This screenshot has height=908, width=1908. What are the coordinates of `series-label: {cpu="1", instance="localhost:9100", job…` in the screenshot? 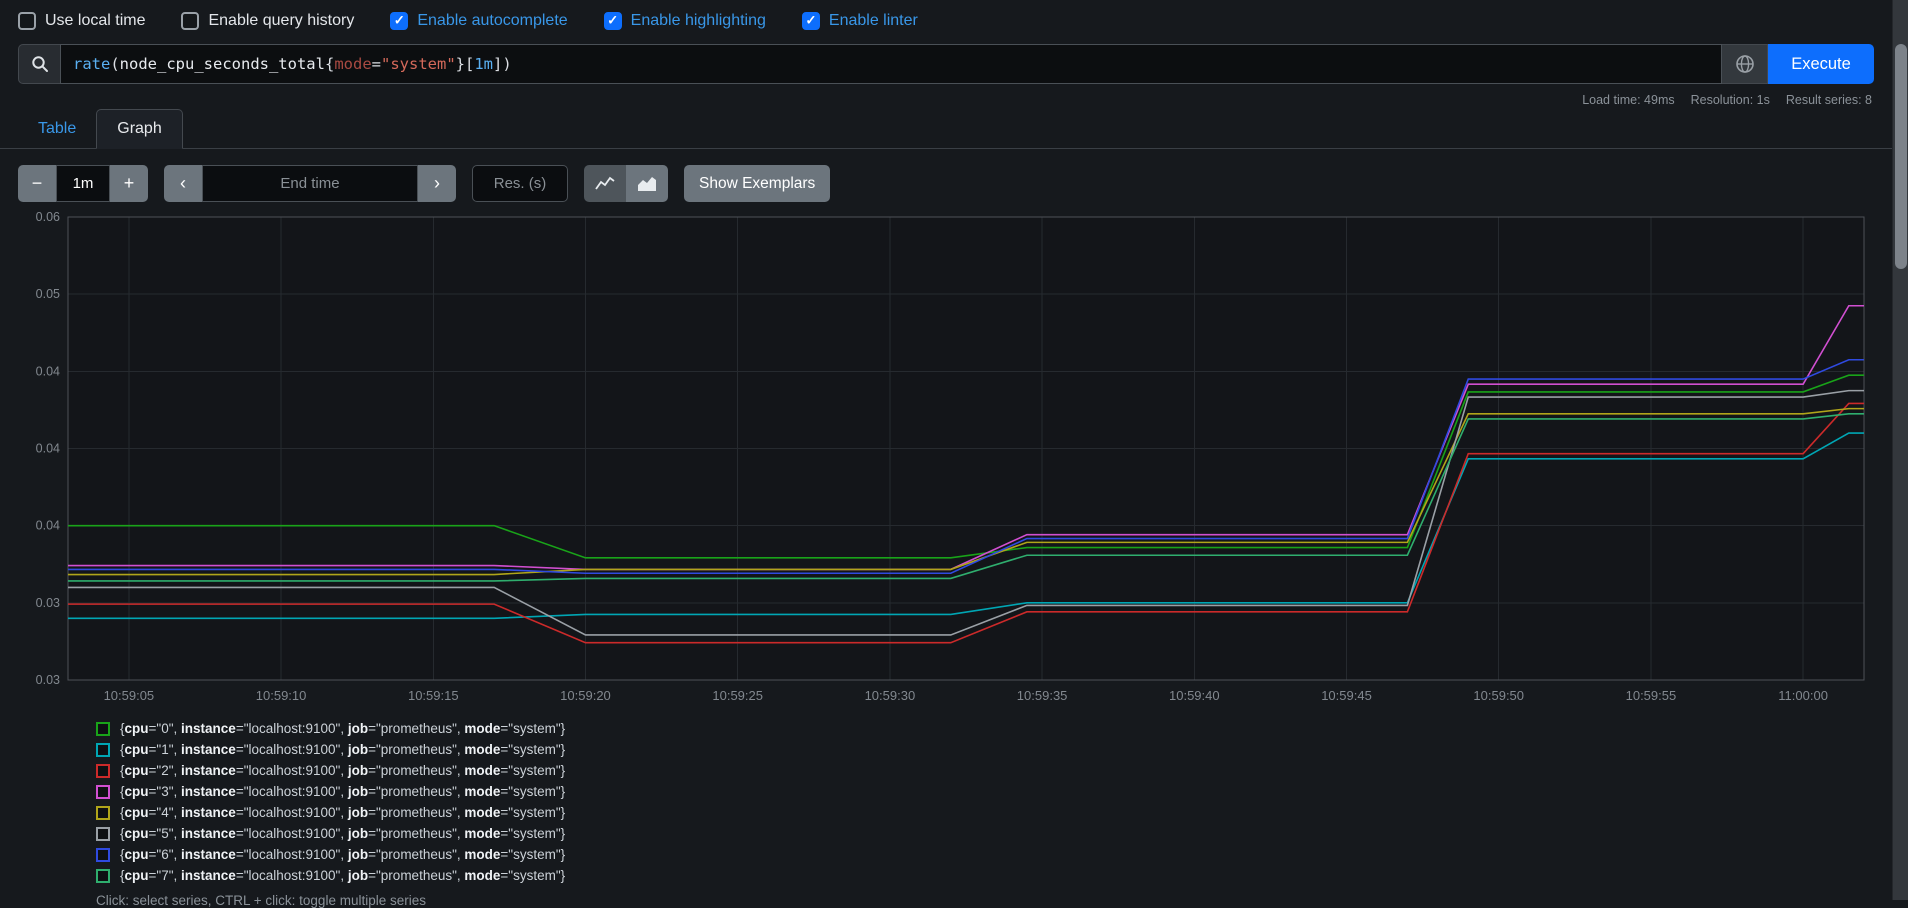 It's located at (343, 749).